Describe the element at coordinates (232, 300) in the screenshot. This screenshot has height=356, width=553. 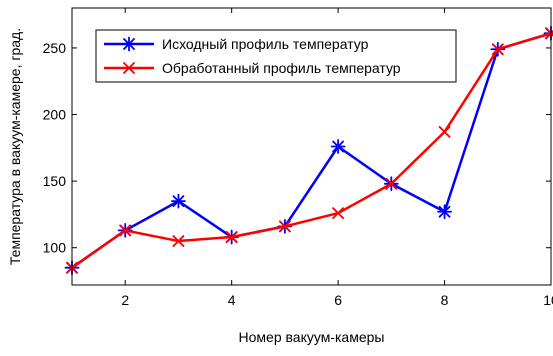
I see `x-tick-label: 4` at that location.